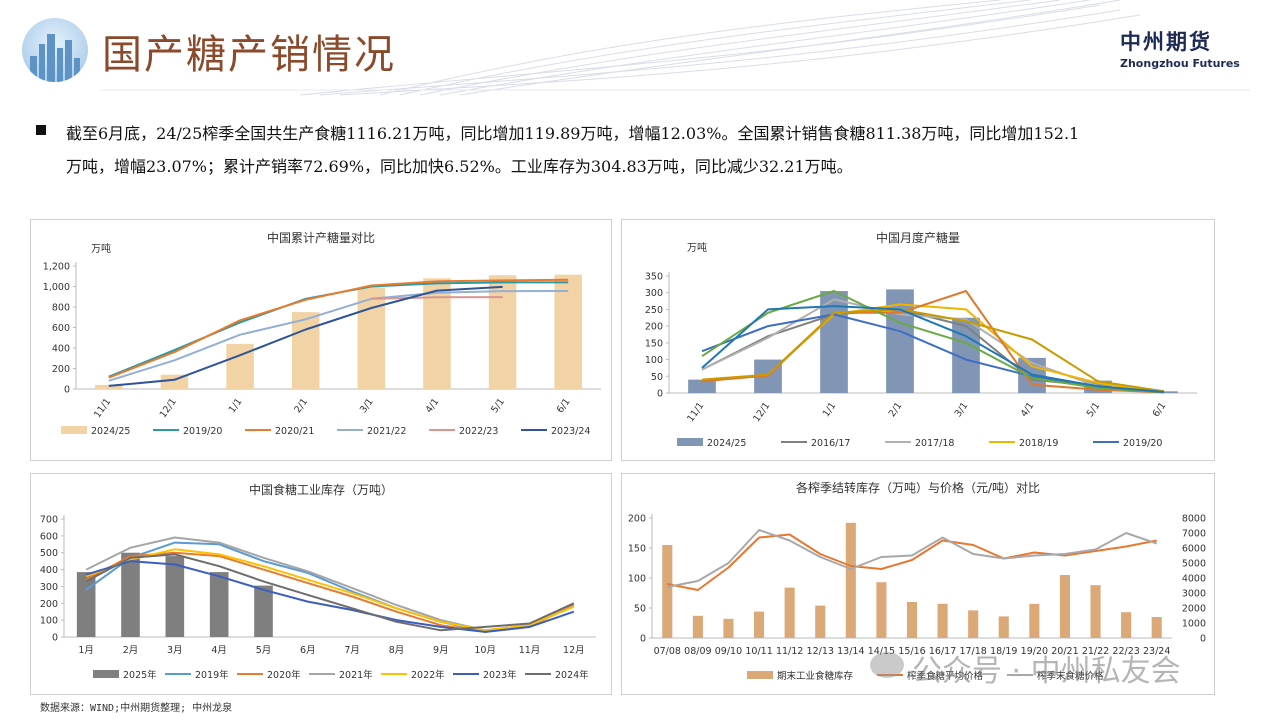  I want to click on header: 国产糖产销情况 中州期货 Zhongzhou Futures, so click(640, 50).